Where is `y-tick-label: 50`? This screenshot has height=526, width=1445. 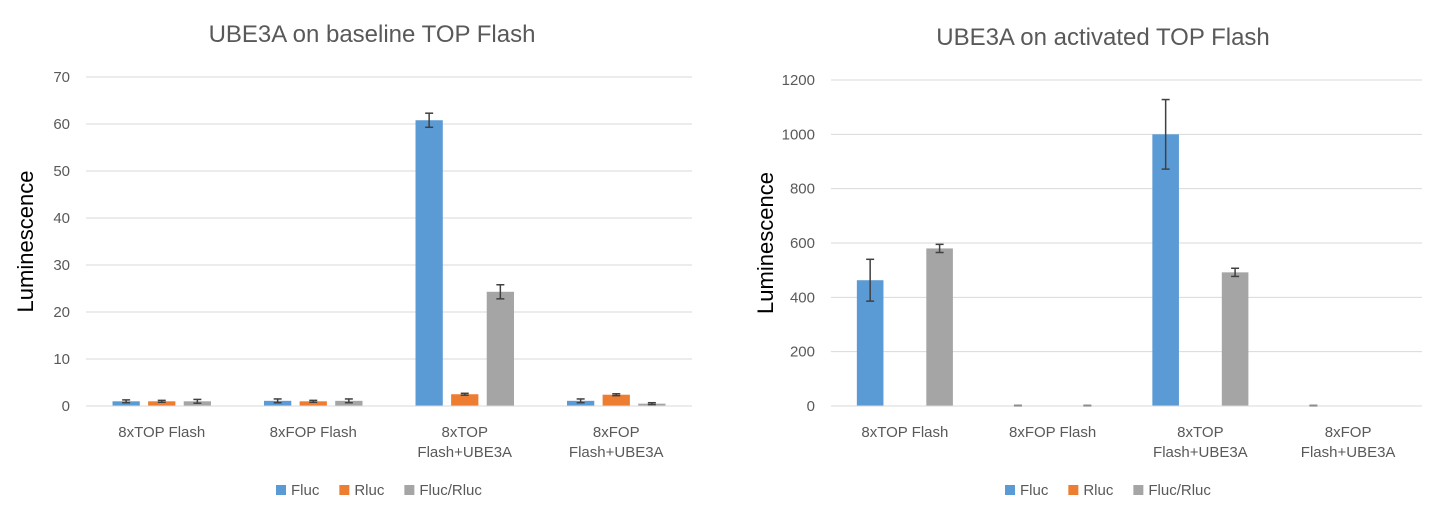 y-tick-label: 50 is located at coordinates (61, 171).